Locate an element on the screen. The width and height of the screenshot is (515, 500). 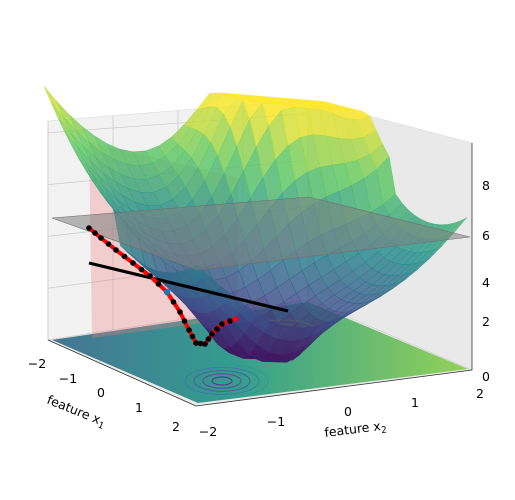
x-ticks: −2 −1 0 1 2 is located at coordinates (104, 395).